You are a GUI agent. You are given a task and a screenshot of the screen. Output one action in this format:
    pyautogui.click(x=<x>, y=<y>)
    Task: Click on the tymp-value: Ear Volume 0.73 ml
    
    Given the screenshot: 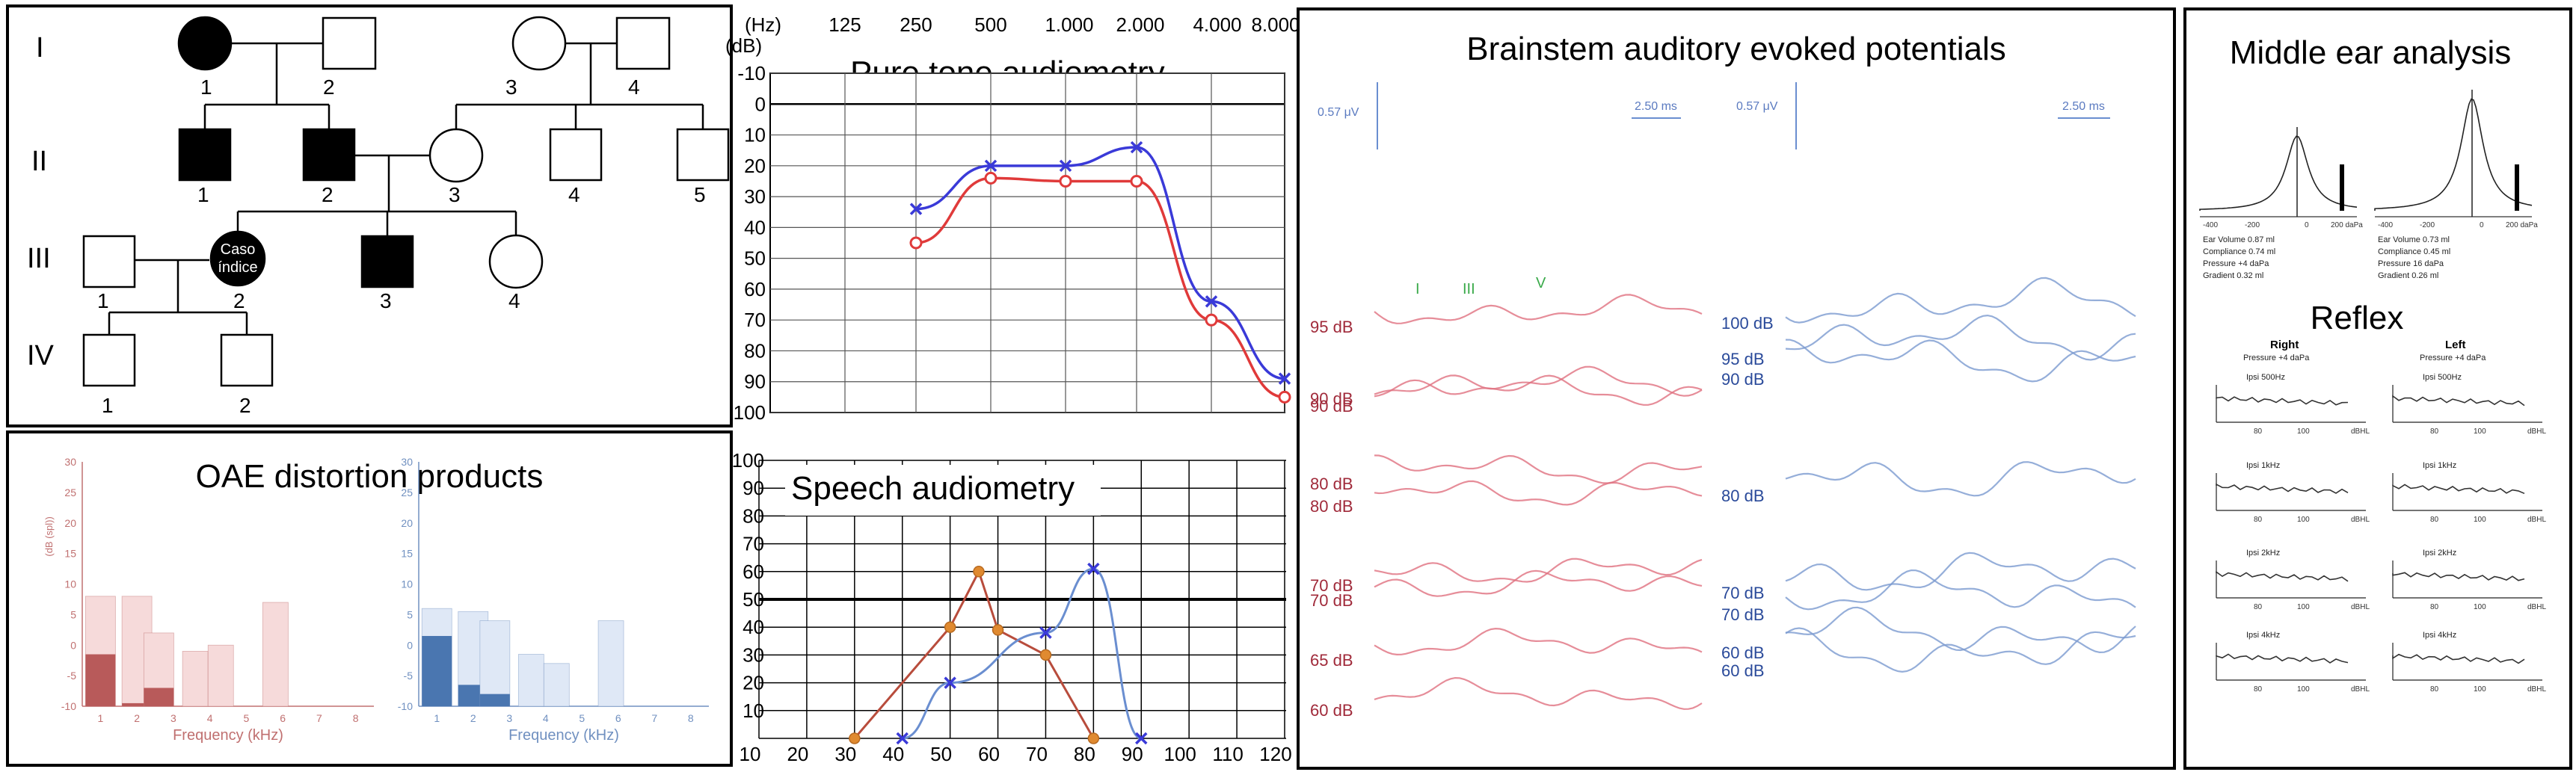 What is the action you would take?
    pyautogui.click(x=2414, y=240)
    